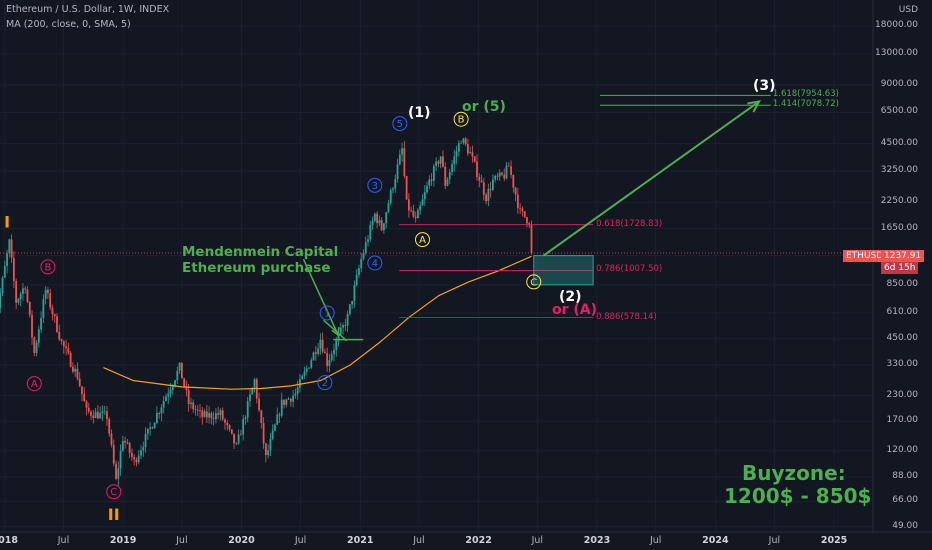  I want to click on ma200-line, so click(317, 322).